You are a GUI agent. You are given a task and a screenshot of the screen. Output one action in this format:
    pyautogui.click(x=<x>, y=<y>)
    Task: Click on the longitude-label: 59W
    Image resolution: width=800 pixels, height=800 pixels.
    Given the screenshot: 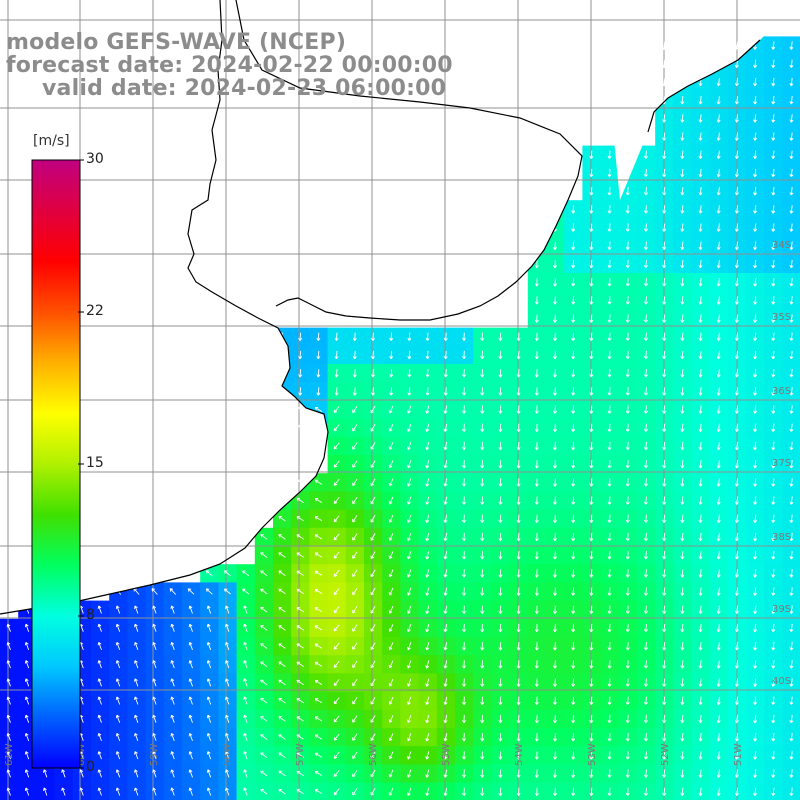 What is the action you would take?
    pyautogui.click(x=154, y=754)
    